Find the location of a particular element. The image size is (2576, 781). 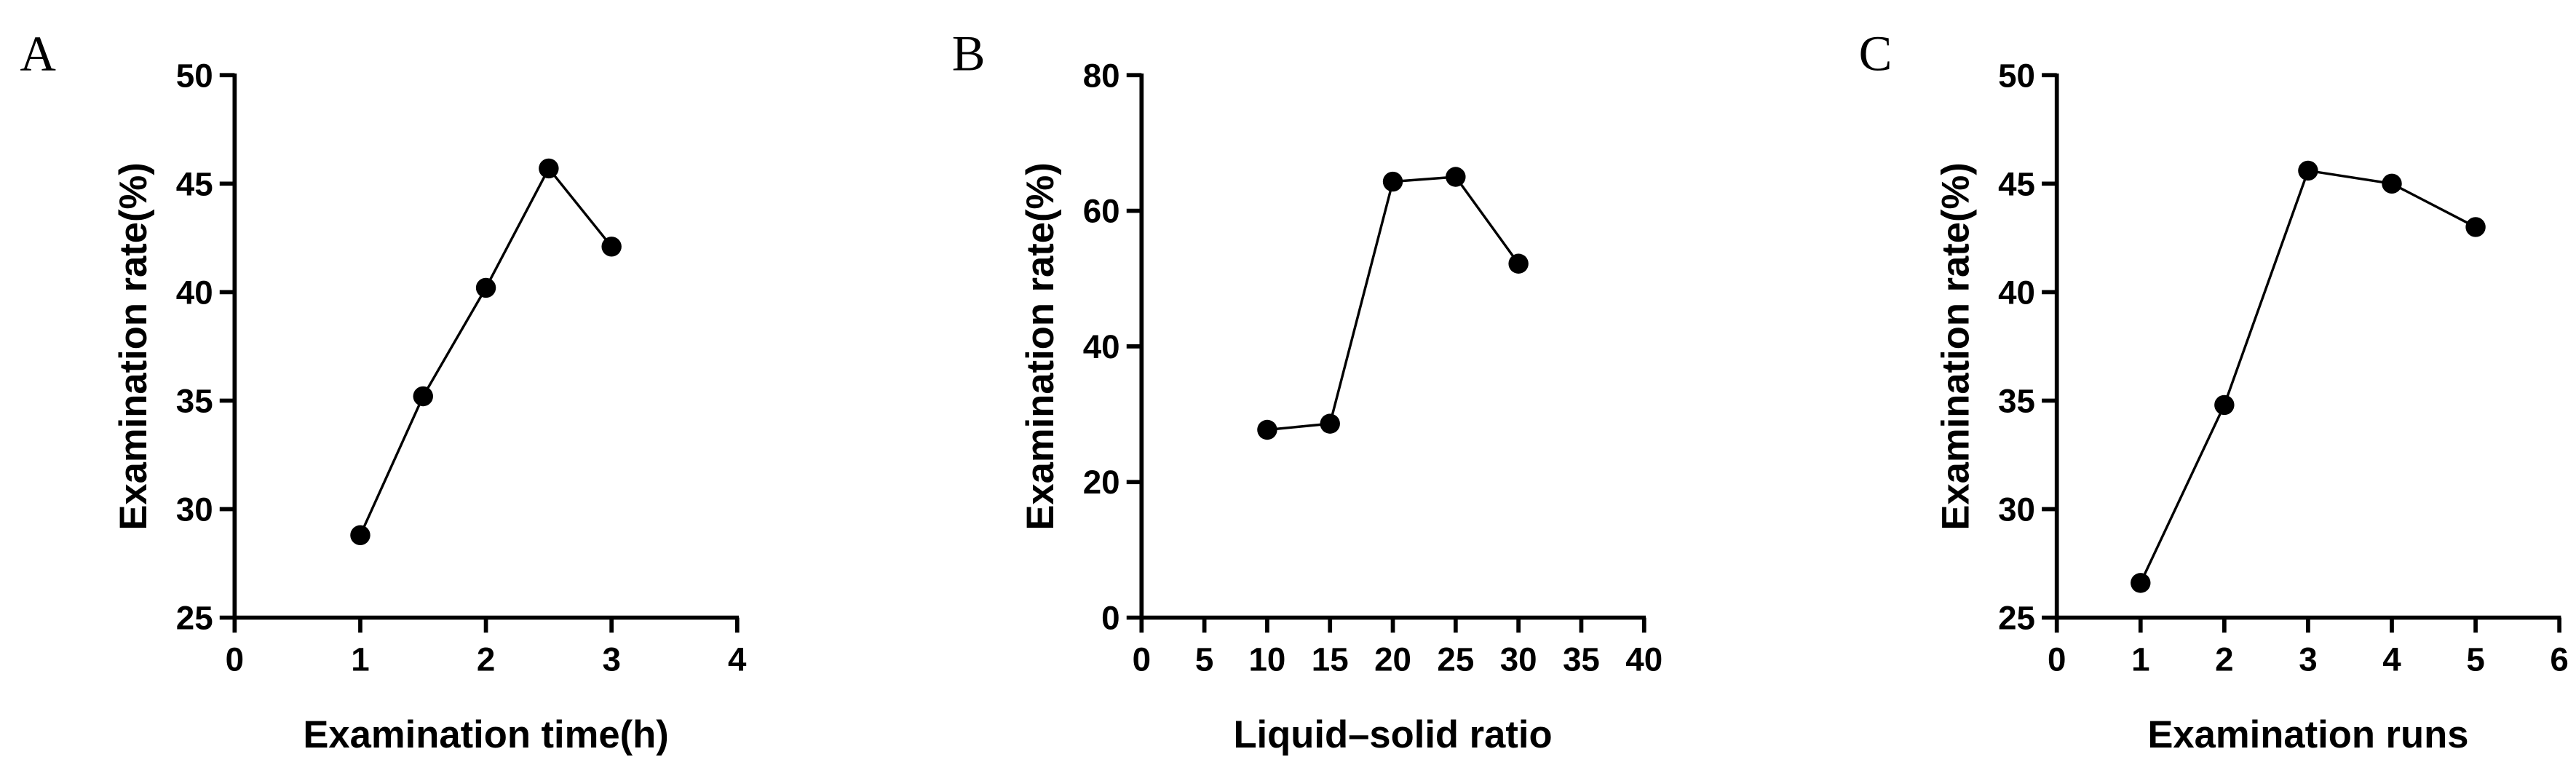

panel-label: B is located at coordinates (969, 53).